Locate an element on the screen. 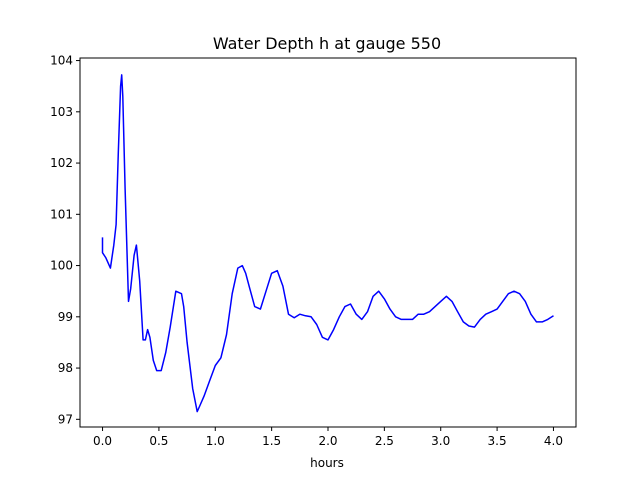 This screenshot has height=480, width=640. x-tick-label: 3.0 is located at coordinates (440, 441).